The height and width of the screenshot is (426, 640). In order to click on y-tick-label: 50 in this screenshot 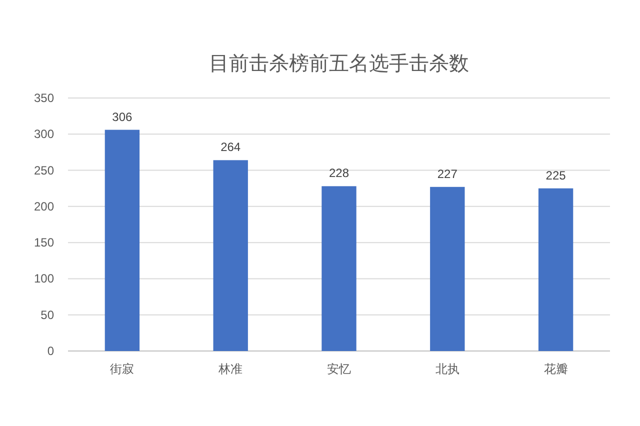, I will do `click(47, 315)`.